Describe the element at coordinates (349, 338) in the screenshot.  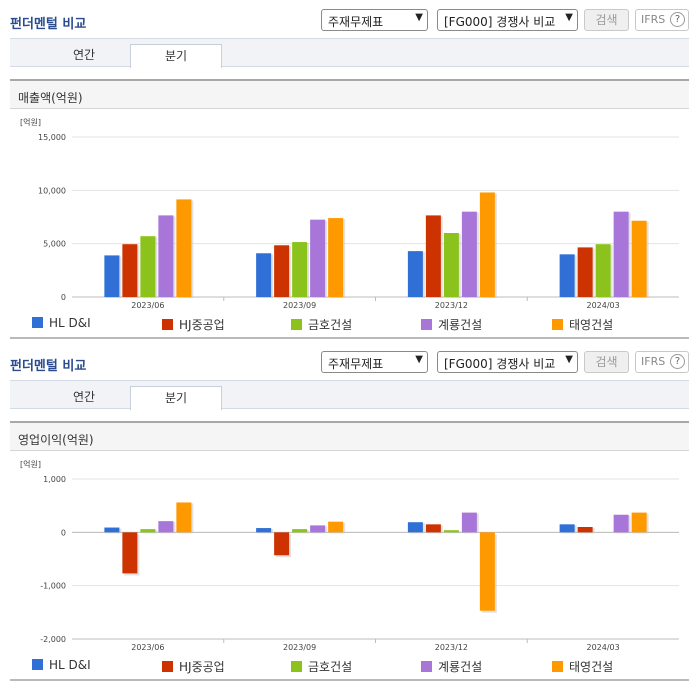
I see `panel-divider` at that location.